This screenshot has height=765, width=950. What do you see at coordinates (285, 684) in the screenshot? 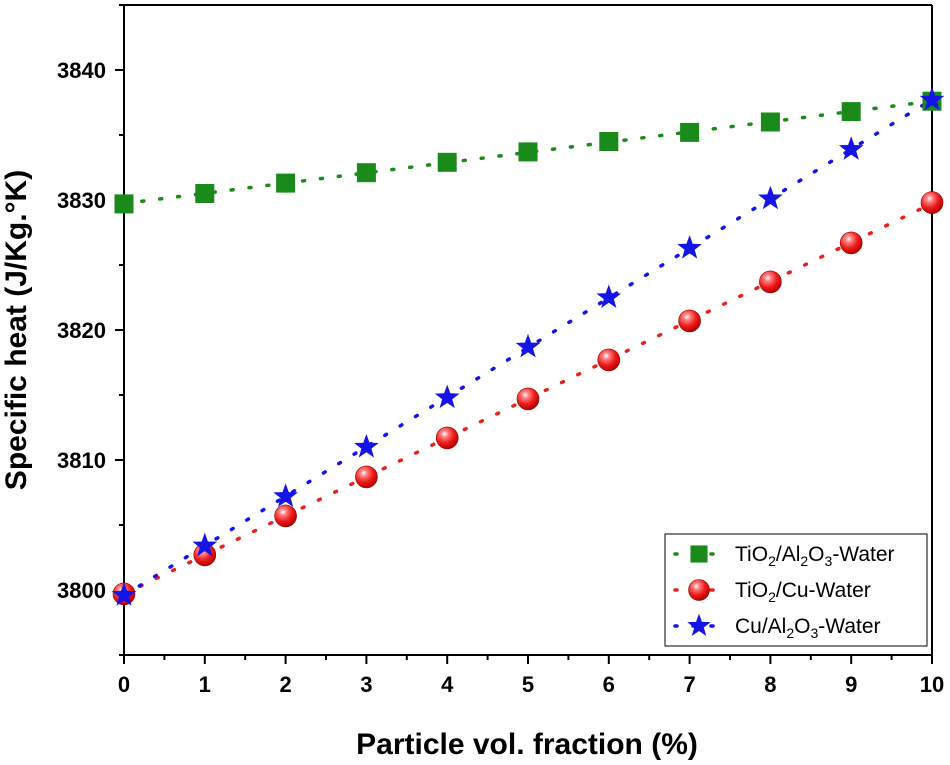
I see `x-tick-label: 2` at bounding box center [285, 684].